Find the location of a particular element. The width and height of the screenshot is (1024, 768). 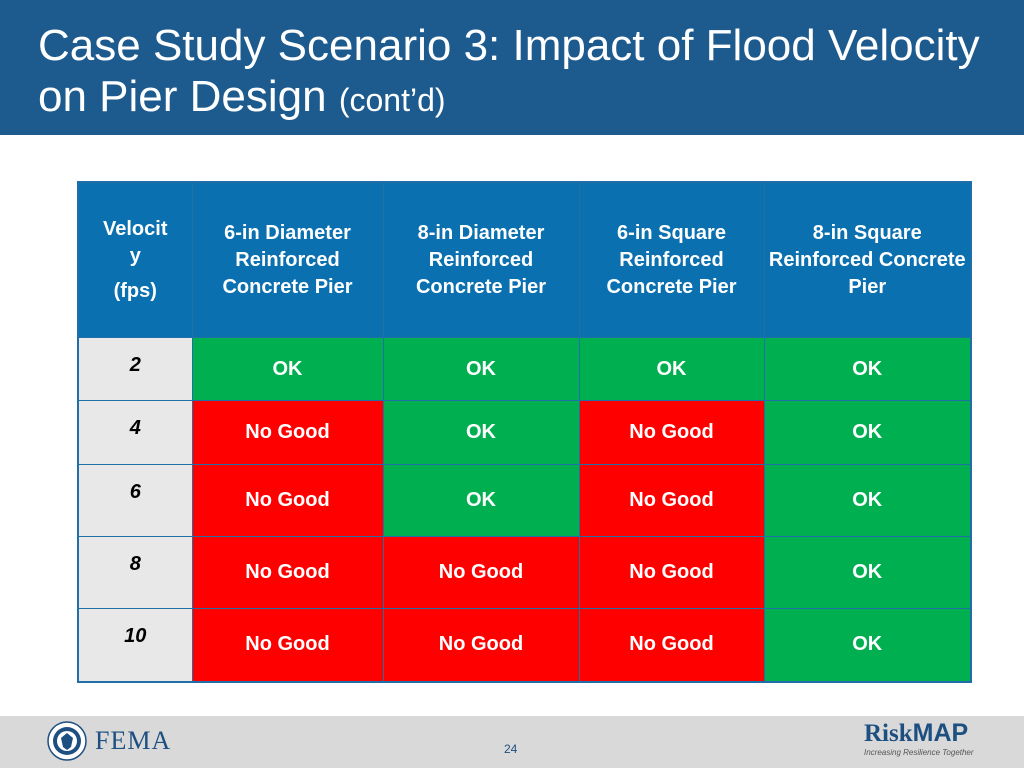

riskmap-logo-map: MAP is located at coordinates (940, 733).